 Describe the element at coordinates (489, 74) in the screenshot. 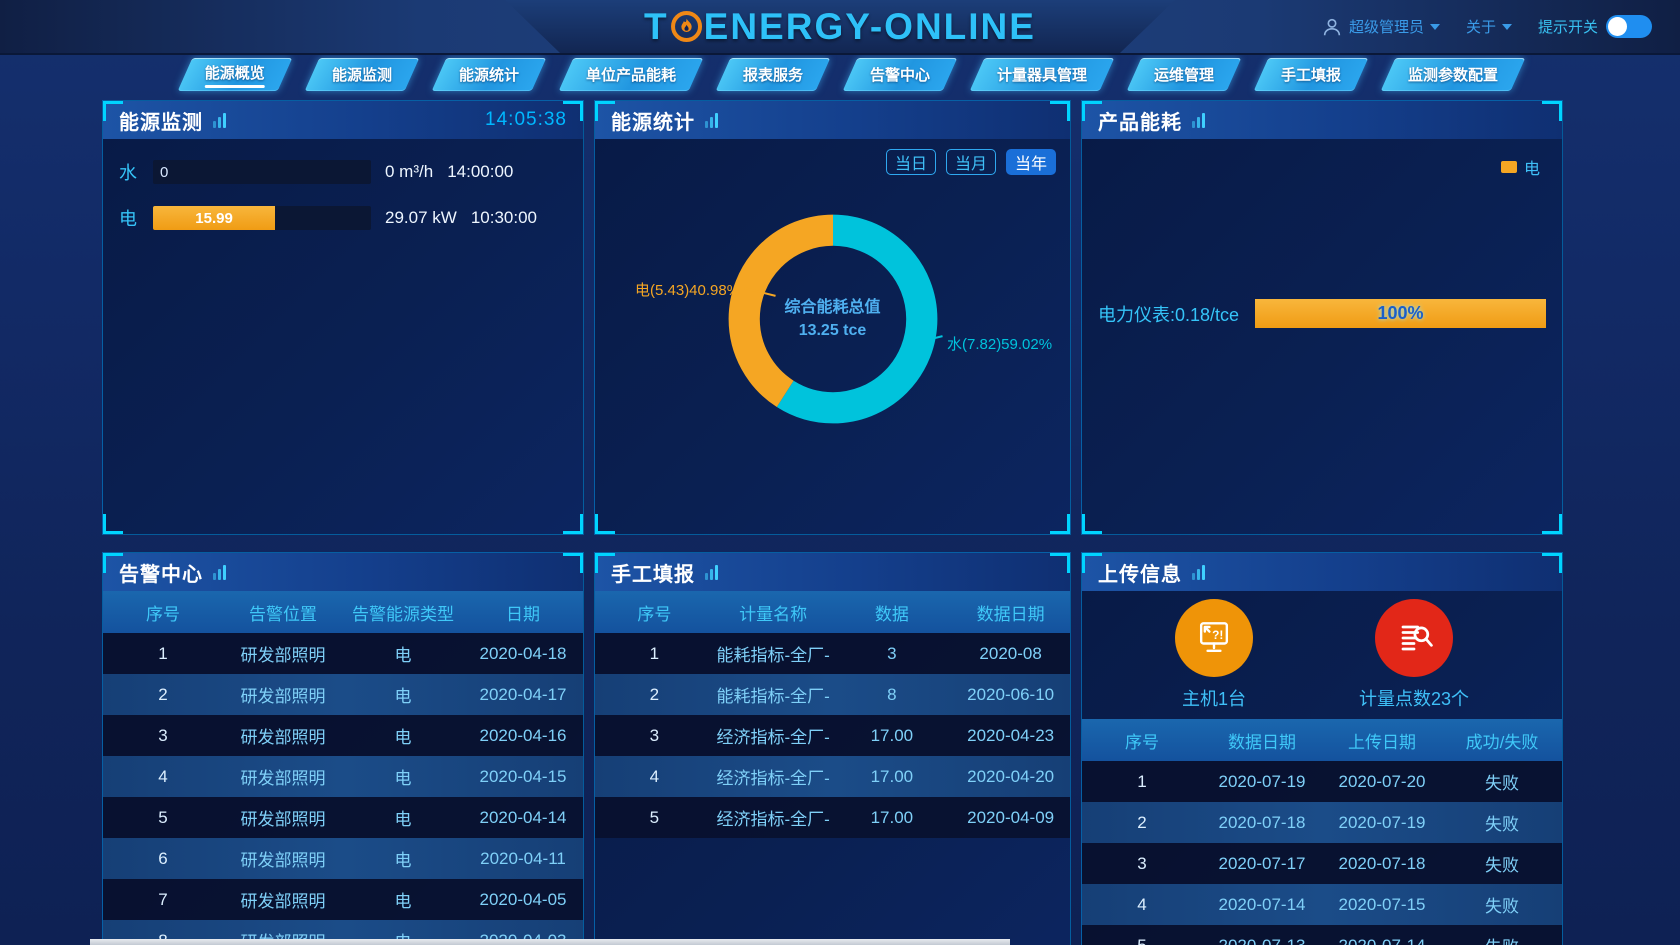

I see `nav-tab: 能源统计` at that location.